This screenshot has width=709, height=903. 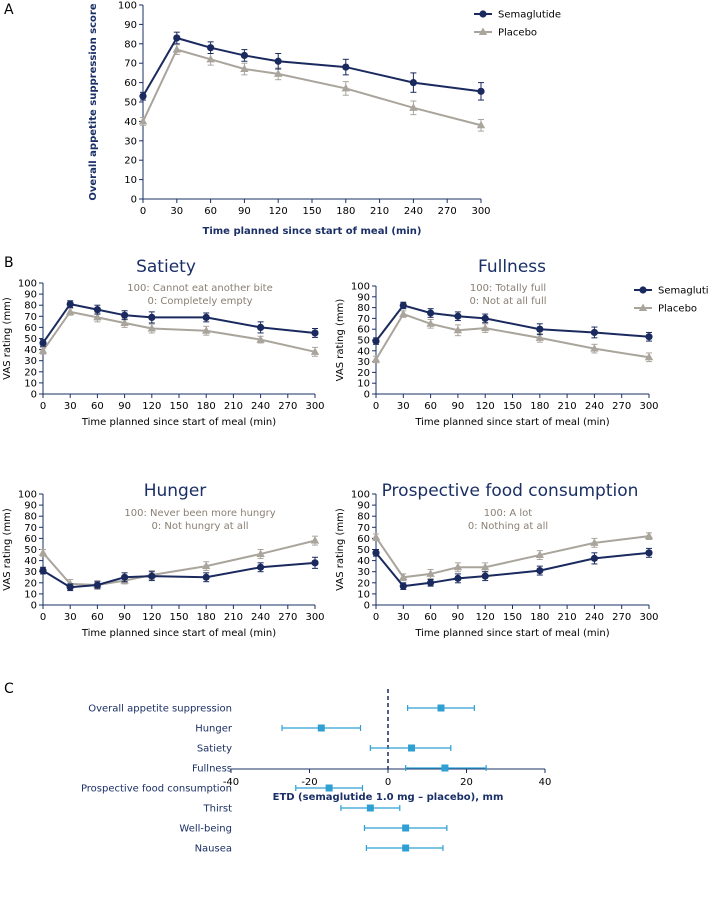 I want to click on series-line-semaglutide, so click(x=512, y=323).